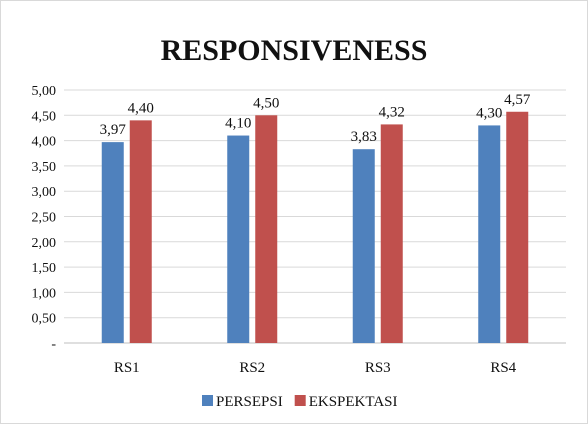  I want to click on x-tick-label: RS3, so click(378, 368).